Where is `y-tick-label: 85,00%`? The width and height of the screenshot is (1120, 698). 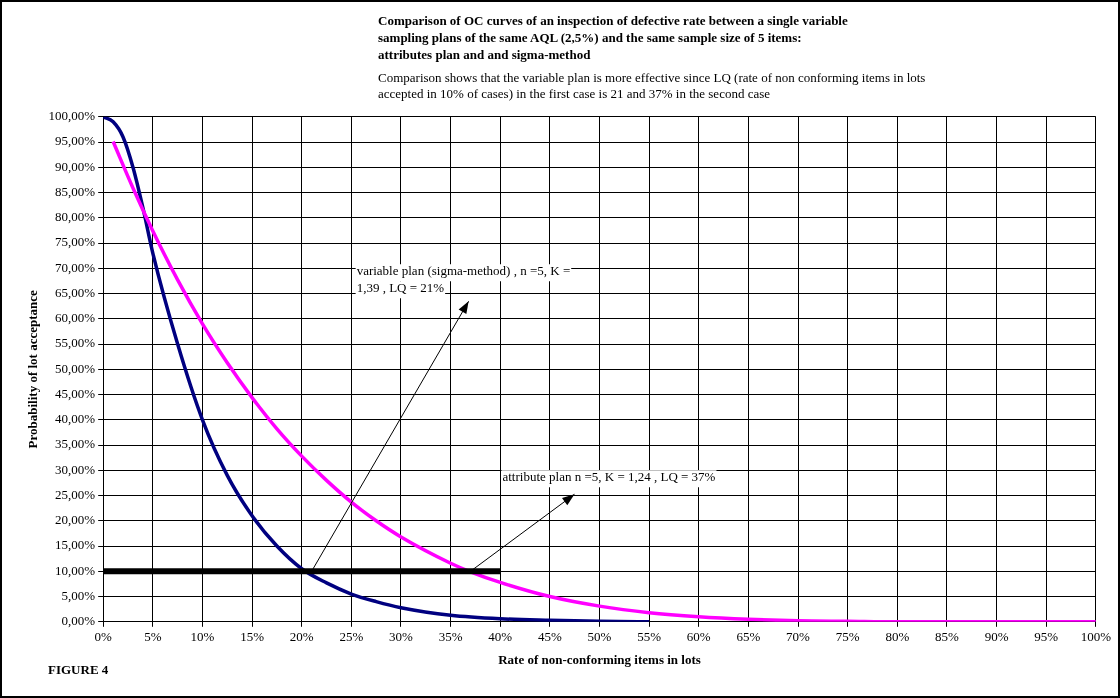 y-tick-label: 85,00% is located at coordinates (75, 191).